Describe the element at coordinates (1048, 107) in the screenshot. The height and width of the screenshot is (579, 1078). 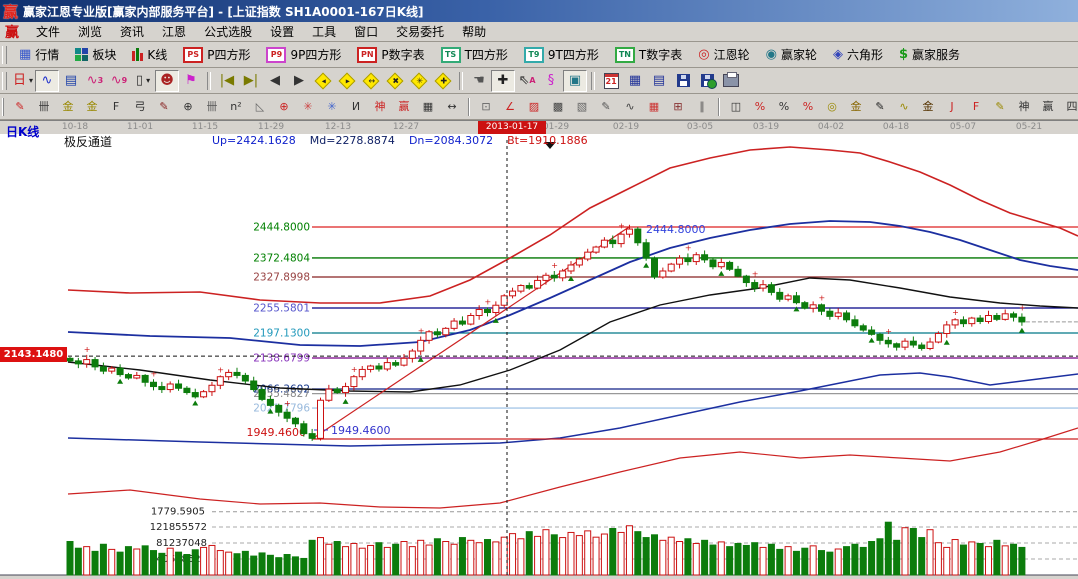
I see `ying-line-button: 赢` at that location.